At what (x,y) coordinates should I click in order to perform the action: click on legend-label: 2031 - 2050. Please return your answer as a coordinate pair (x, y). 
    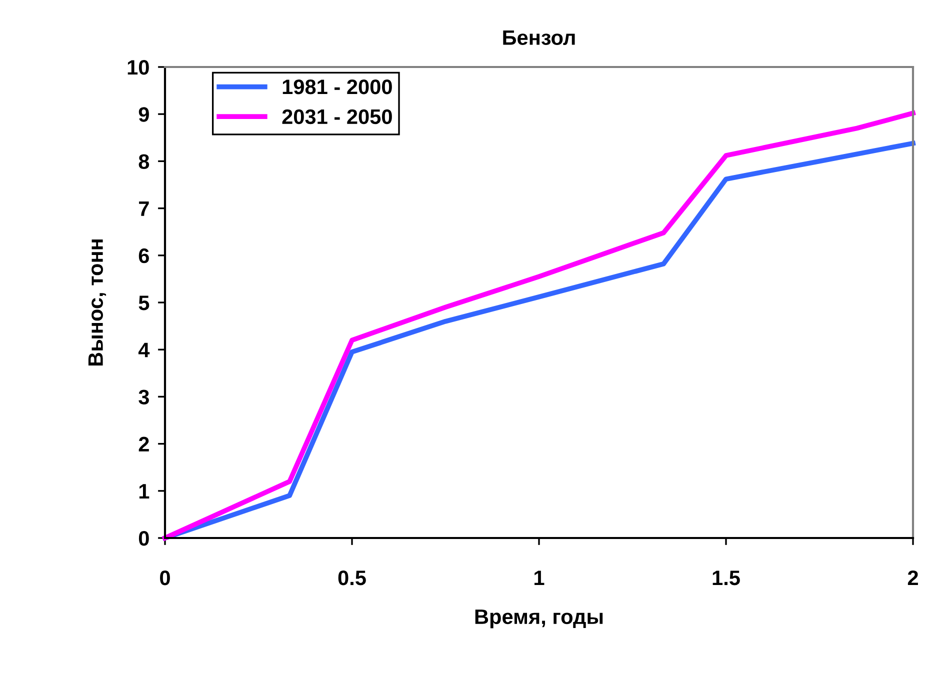
    Looking at the image, I should click on (337, 116).